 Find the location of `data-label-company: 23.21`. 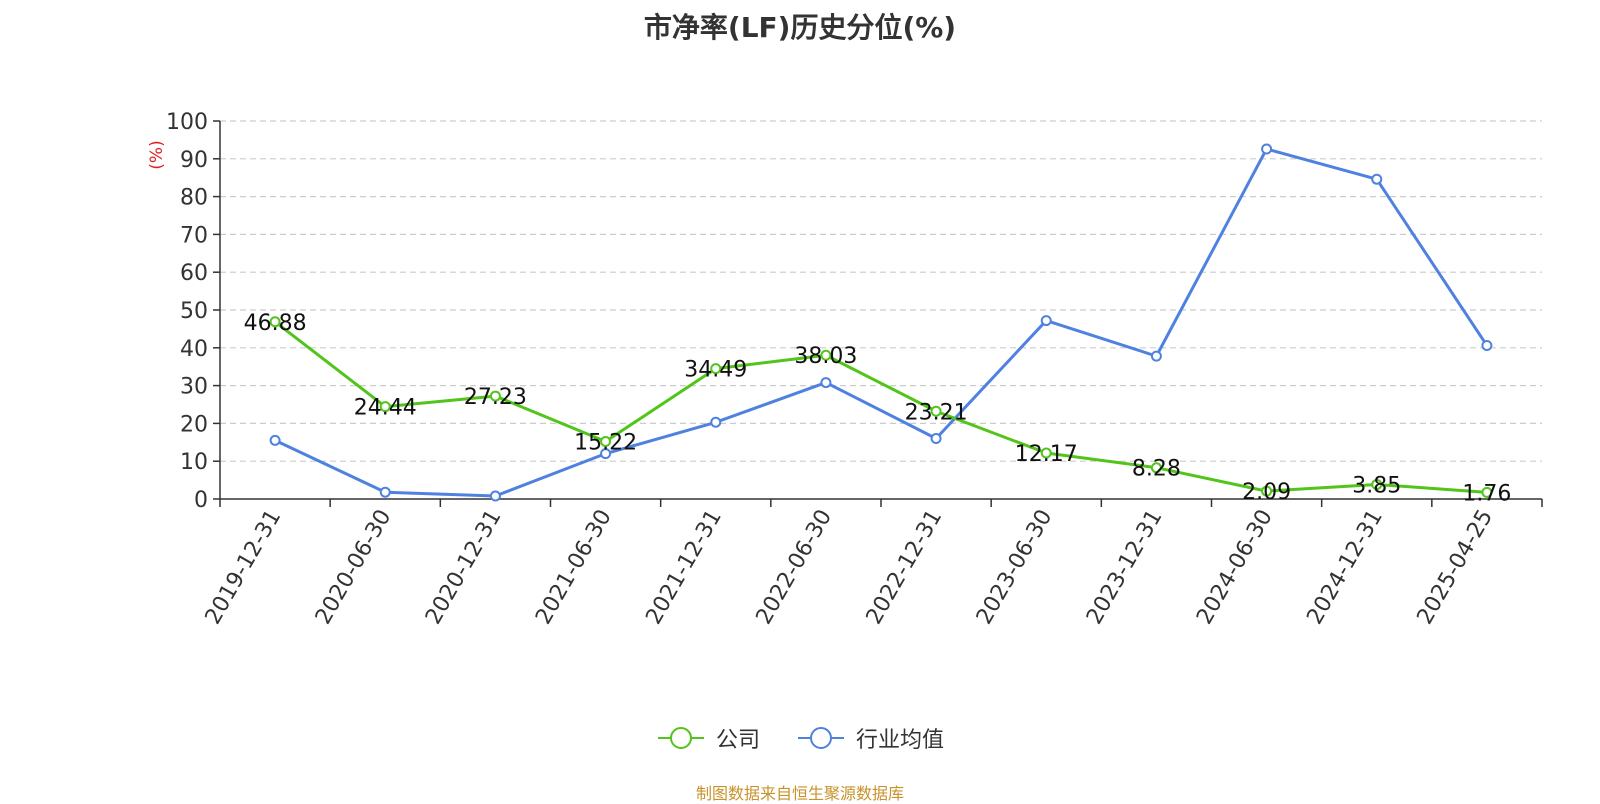

data-label-company: 23.21 is located at coordinates (936, 412).